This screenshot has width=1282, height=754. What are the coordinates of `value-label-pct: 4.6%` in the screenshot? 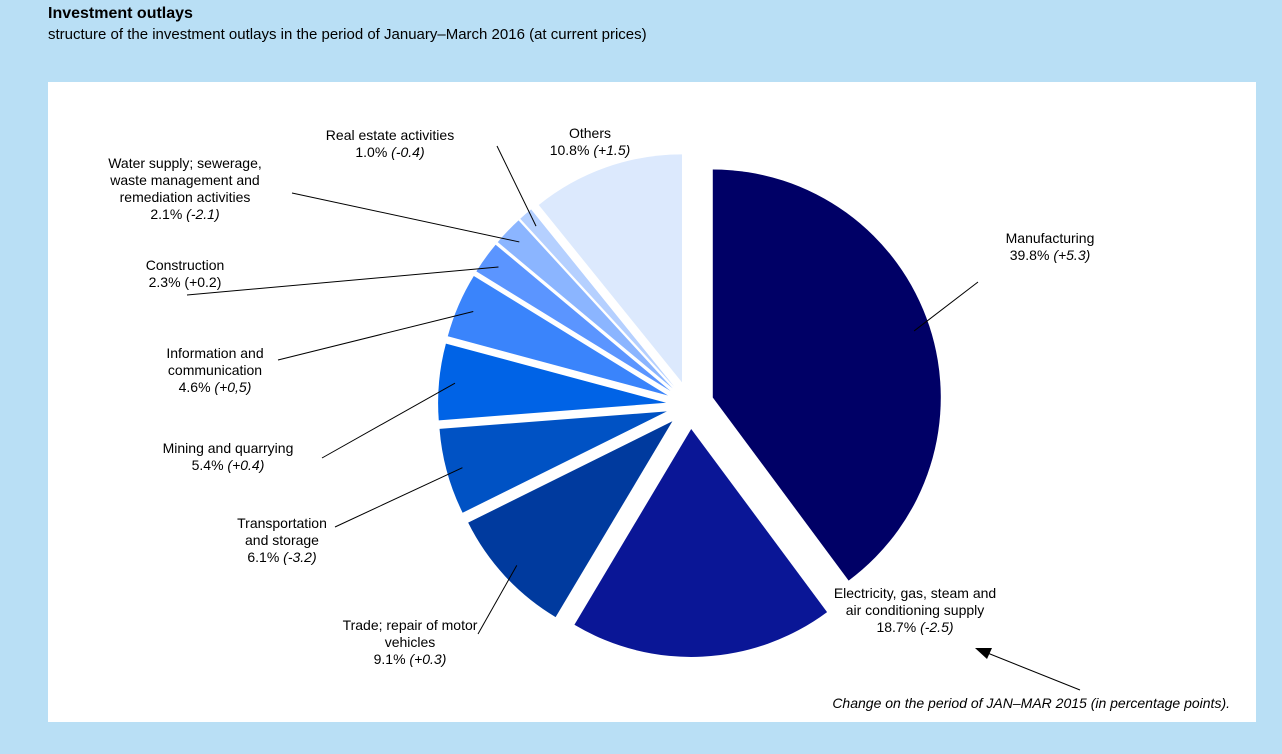 It's located at (195, 387).